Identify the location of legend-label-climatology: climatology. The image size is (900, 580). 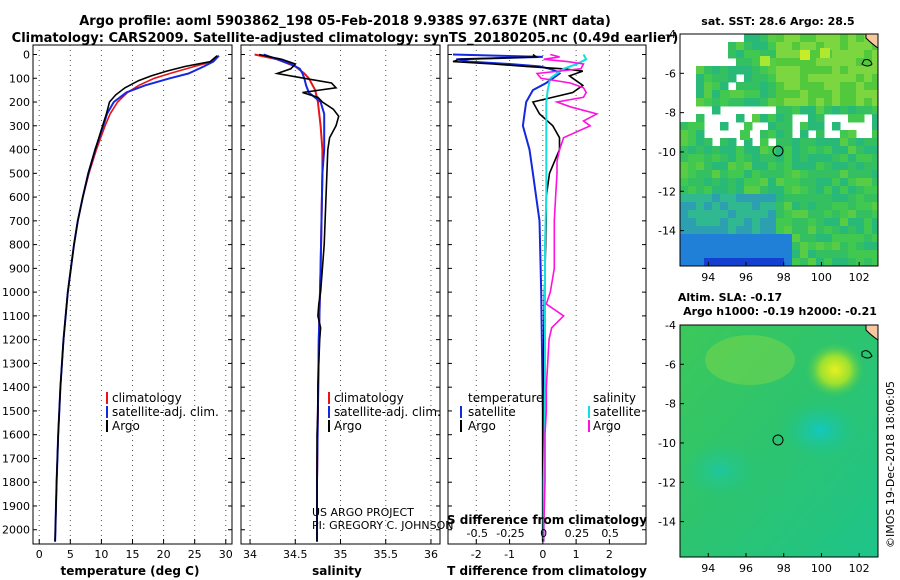
(147, 398).